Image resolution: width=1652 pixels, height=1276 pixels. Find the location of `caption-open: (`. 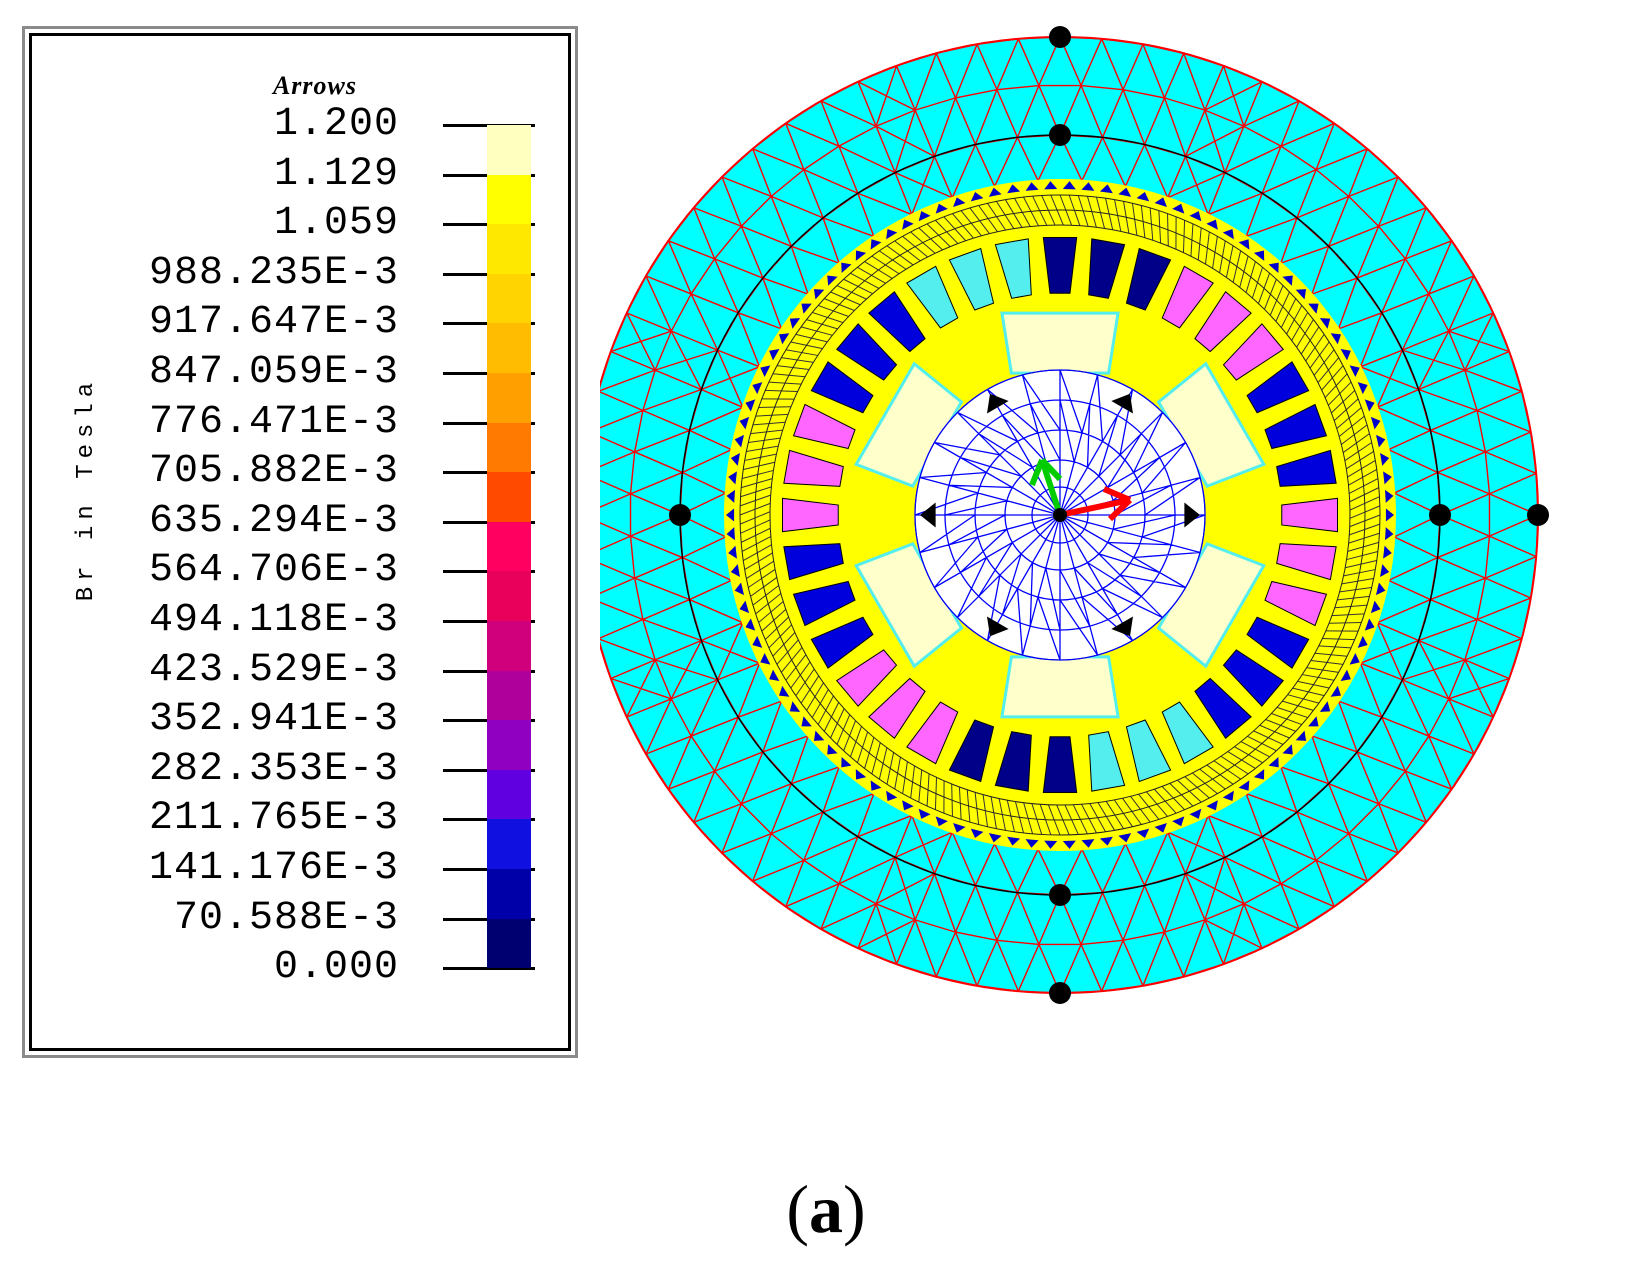

caption-open: ( is located at coordinates (797, 1209).